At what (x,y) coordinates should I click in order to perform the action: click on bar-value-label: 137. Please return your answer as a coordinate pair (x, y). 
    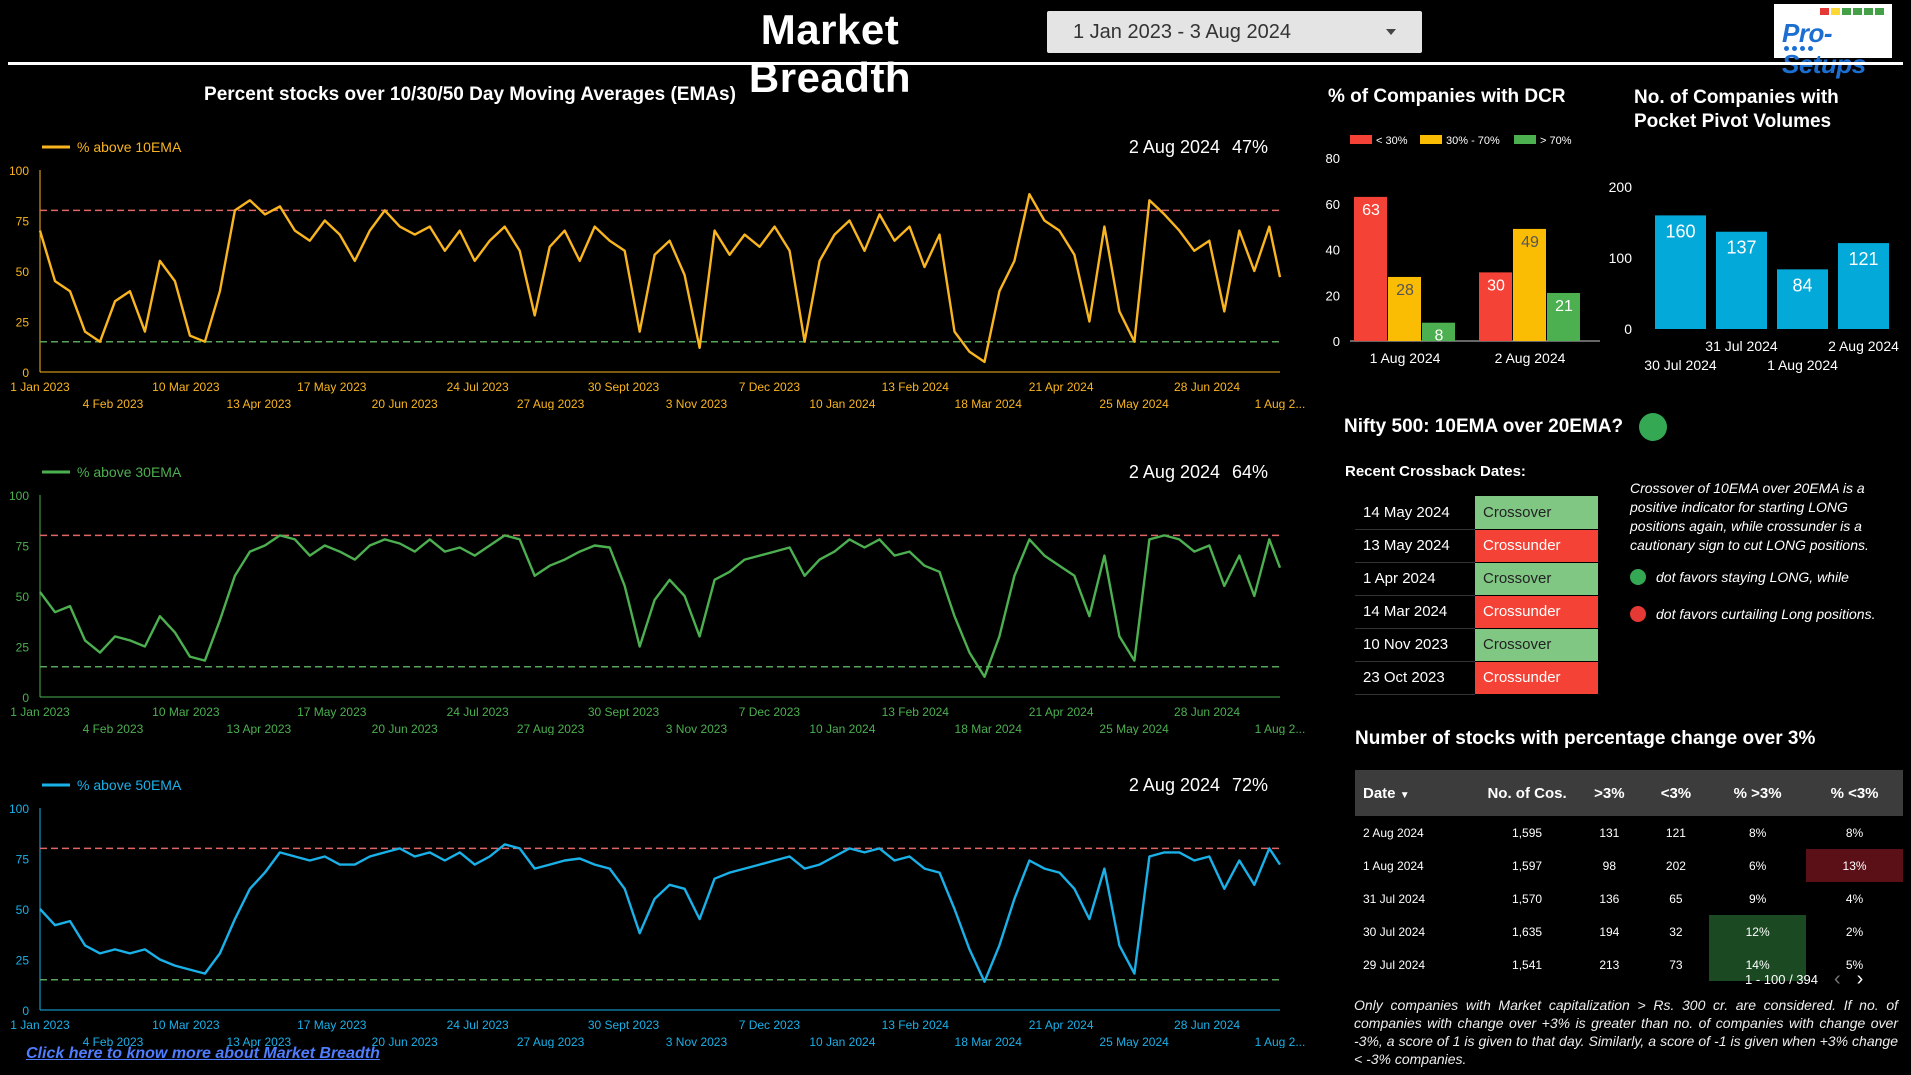
    Looking at the image, I should click on (1741, 248).